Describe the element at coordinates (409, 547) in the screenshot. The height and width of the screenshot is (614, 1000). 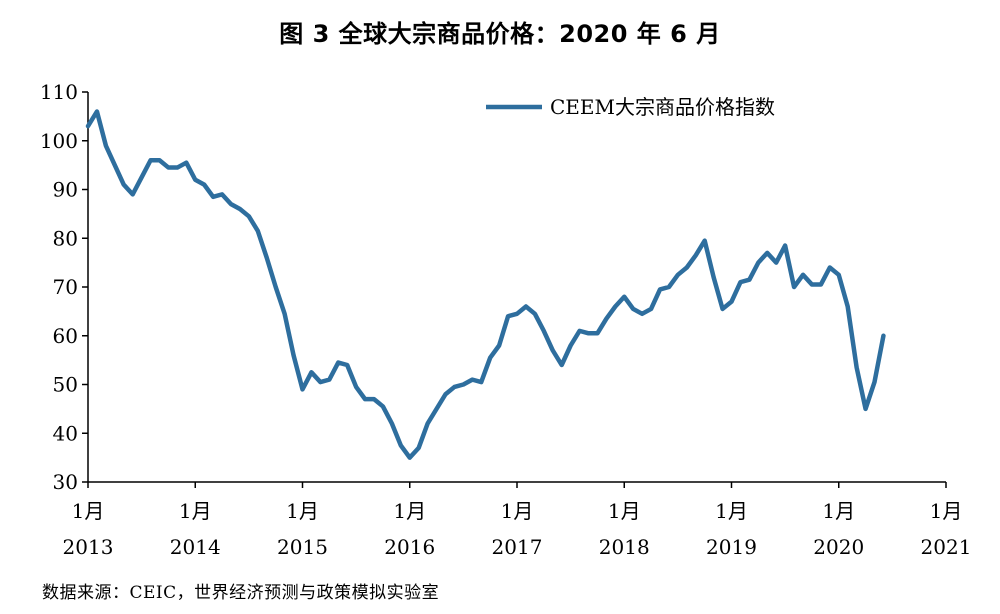
I see `x-tick-label-year: 2016` at that location.